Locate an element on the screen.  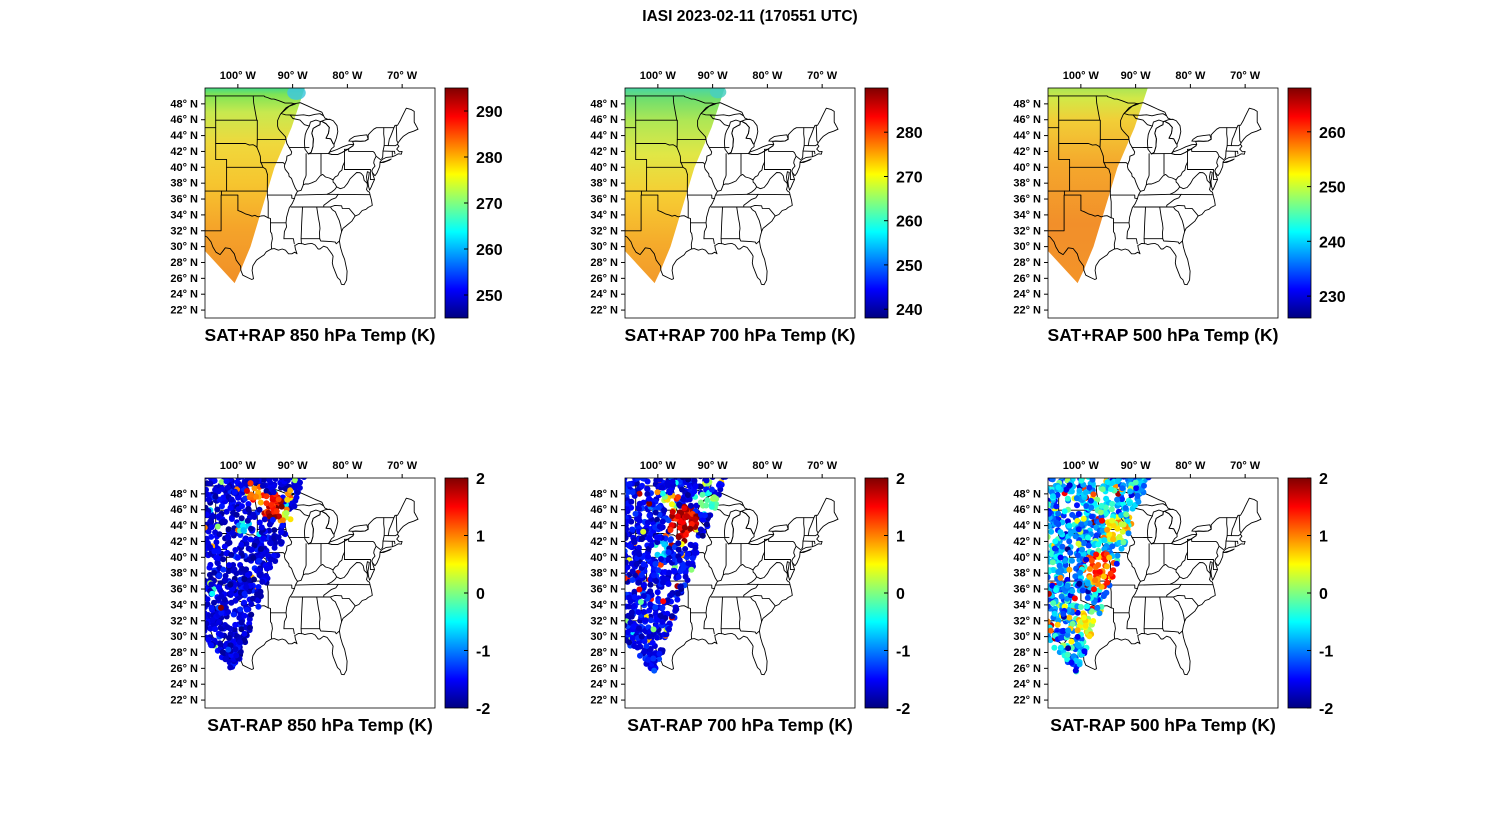
lat-tick-label: 42° N is located at coordinates (1027, 542).